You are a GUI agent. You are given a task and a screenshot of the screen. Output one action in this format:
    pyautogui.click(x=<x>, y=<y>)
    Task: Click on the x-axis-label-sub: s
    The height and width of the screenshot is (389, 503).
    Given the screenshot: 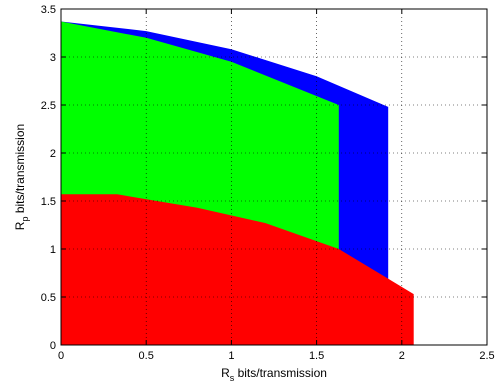 What is the action you would take?
    pyautogui.click(x=232, y=378)
    